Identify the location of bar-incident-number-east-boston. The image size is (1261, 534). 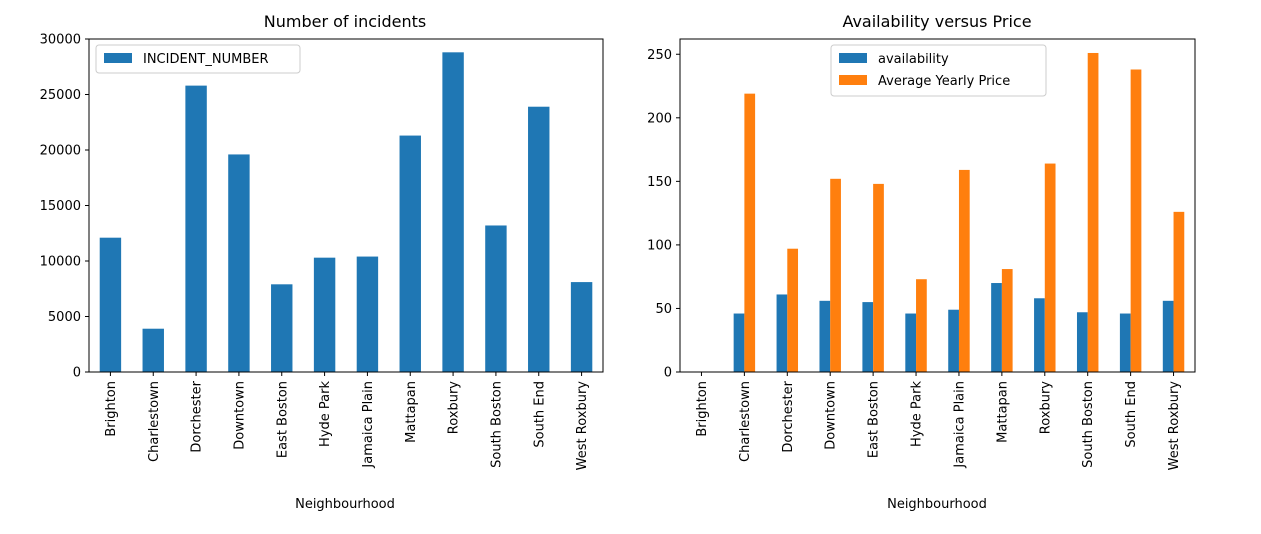
(282, 328).